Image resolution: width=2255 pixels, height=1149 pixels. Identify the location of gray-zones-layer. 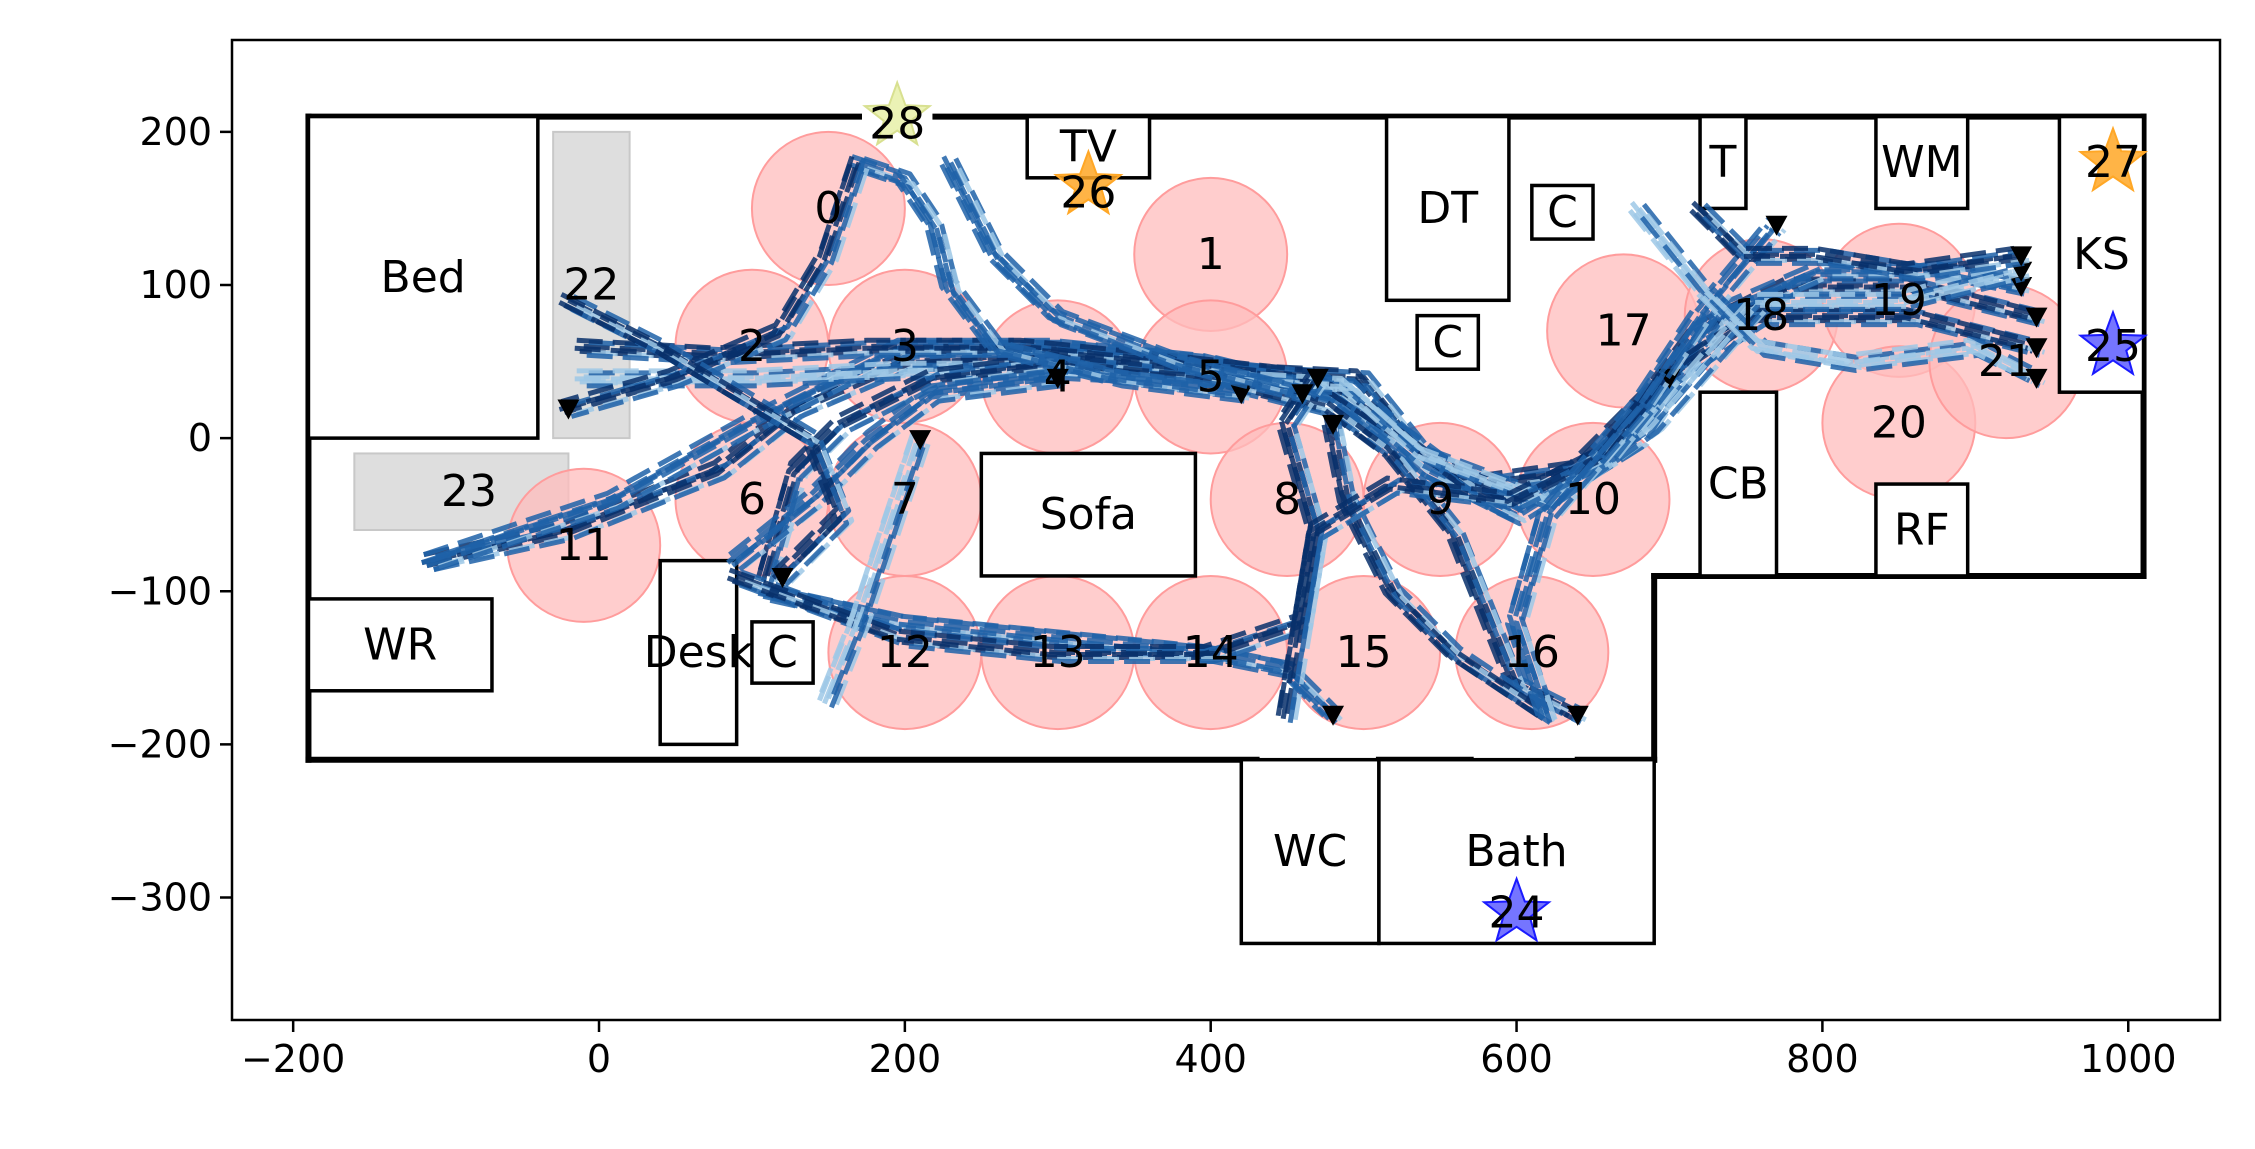
(492, 330).